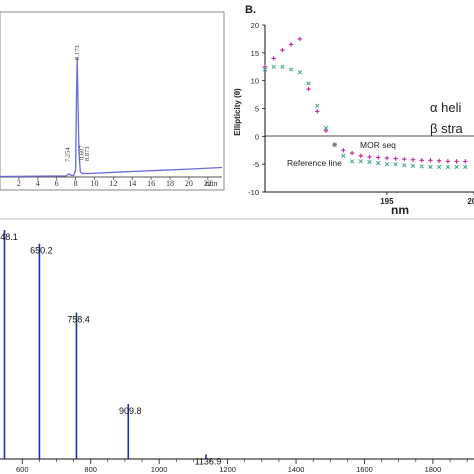 Image resolution: width=474 pixels, height=474 pixels. I want to click on chromatogram-x-tick-label: 22, so click(208, 183).